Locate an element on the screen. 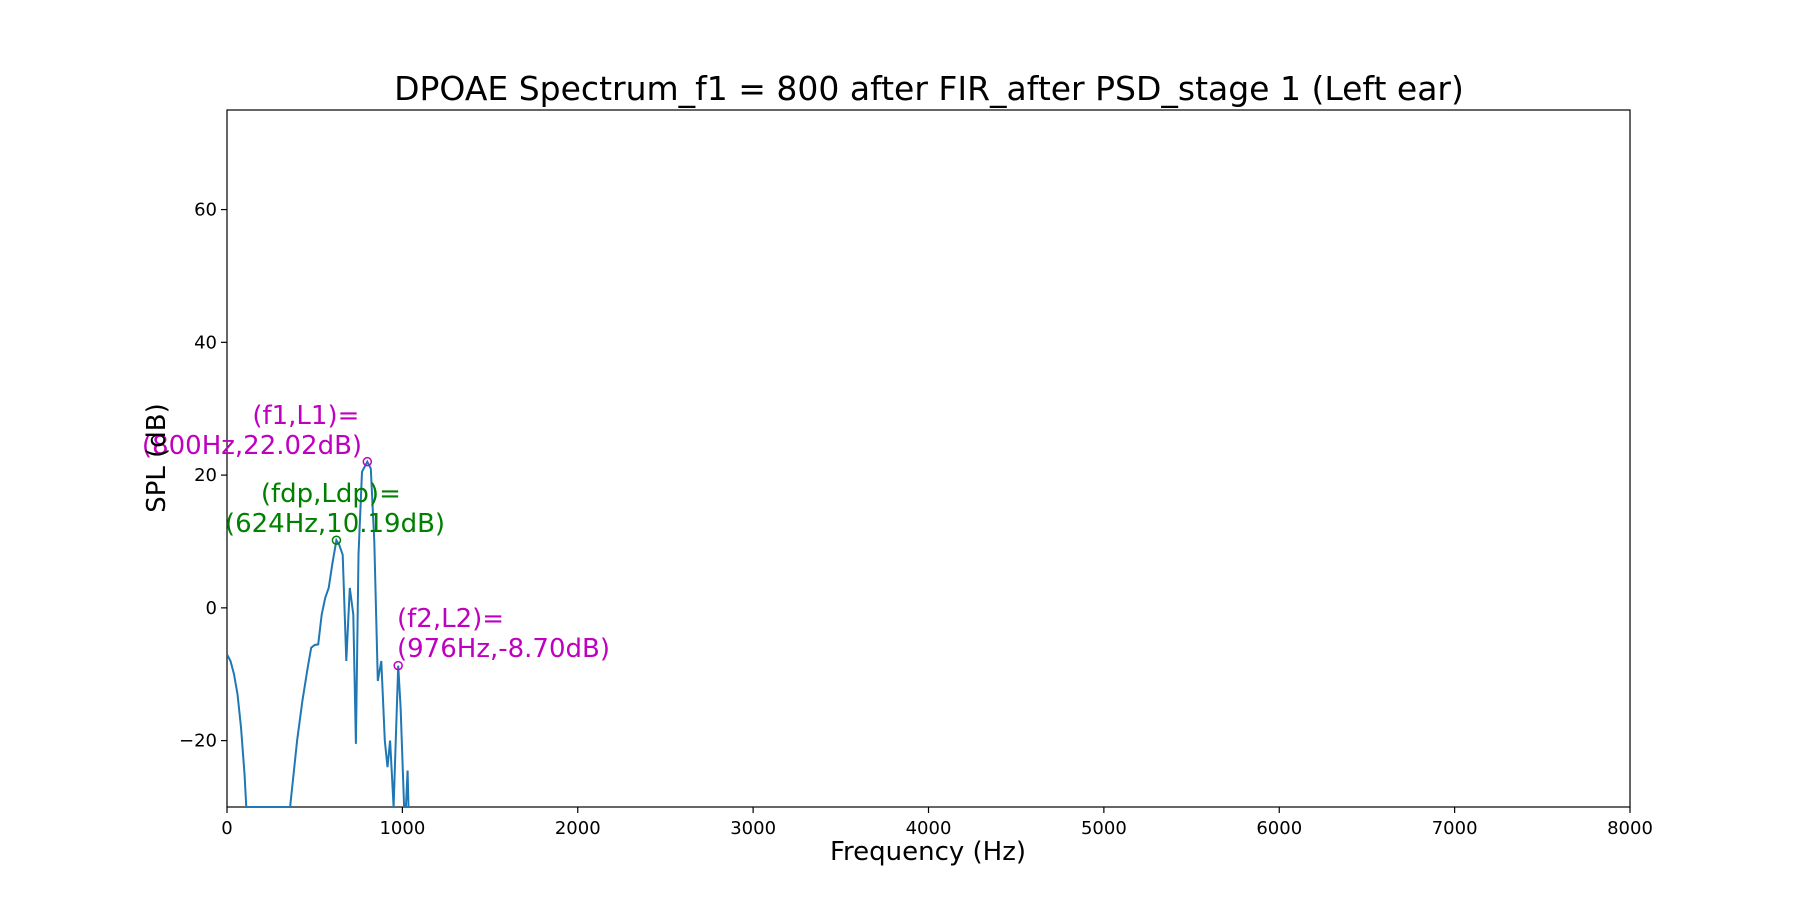  y-tick-label: 0 is located at coordinates (211, 608).